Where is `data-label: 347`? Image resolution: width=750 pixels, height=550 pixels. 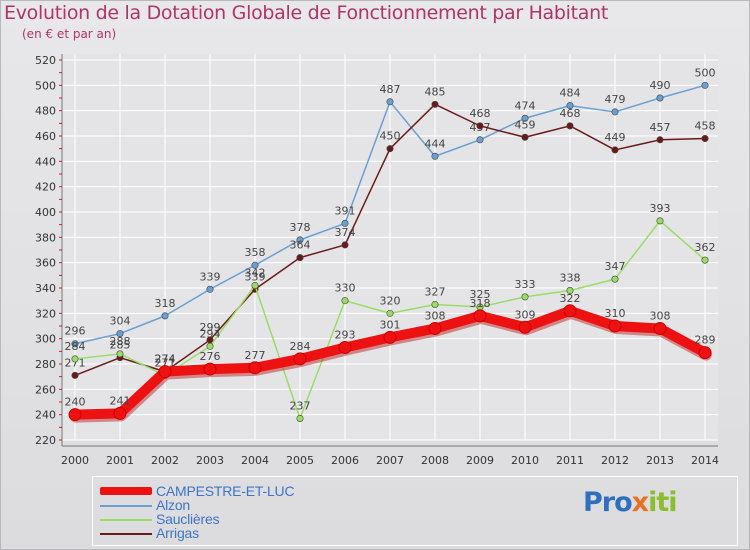 data-label: 347 is located at coordinates (615, 266).